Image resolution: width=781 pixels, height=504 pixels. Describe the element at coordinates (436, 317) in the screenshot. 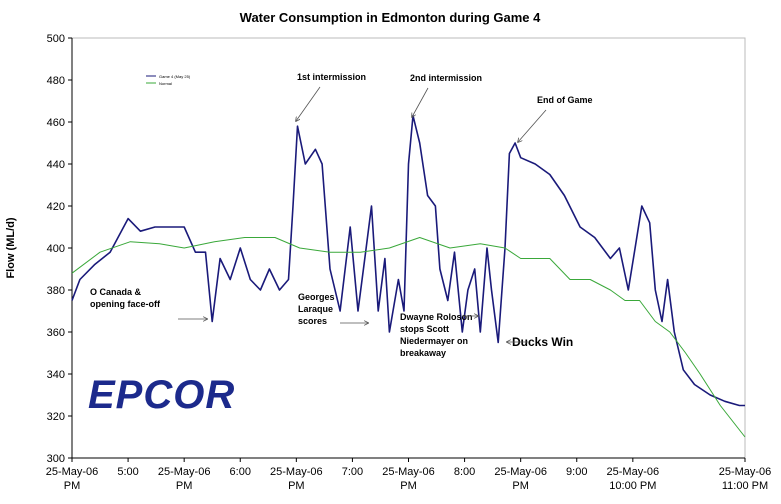

I see `annotation: Dwayne Roloson` at that location.